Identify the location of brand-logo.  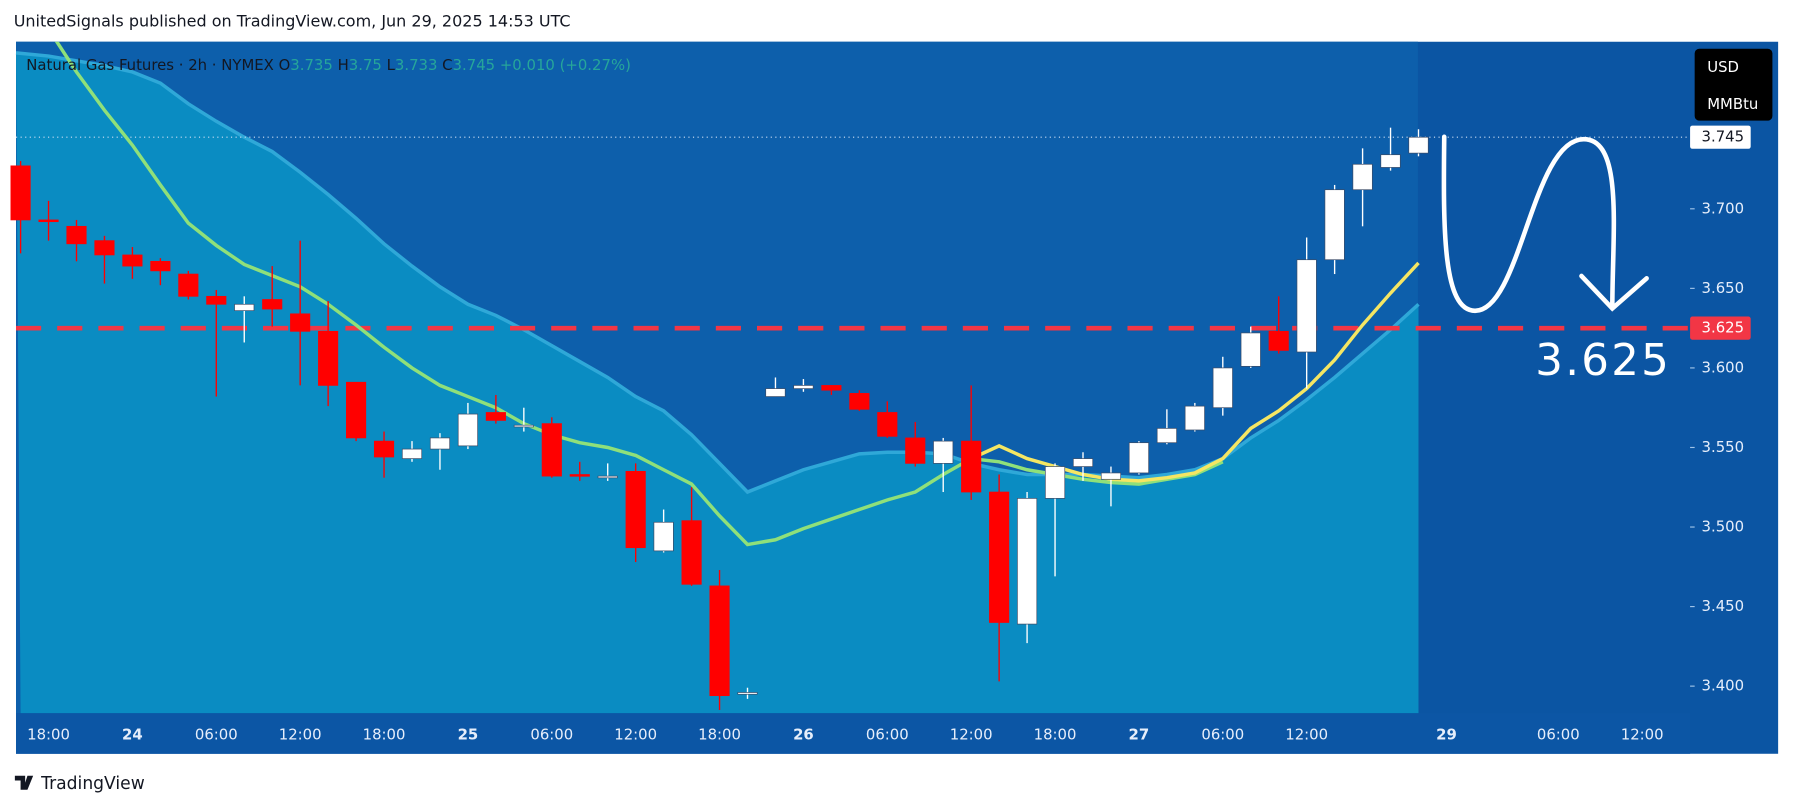
(24, 782).